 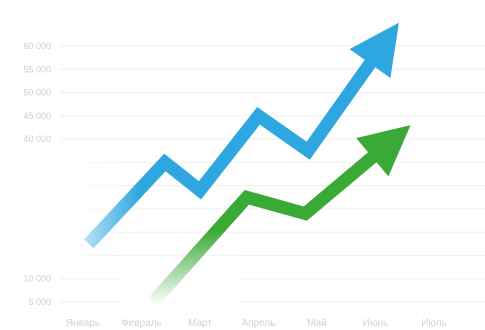 What do you see at coordinates (39, 302) in the screenshot?
I see `y-tick-label: 5 000` at bounding box center [39, 302].